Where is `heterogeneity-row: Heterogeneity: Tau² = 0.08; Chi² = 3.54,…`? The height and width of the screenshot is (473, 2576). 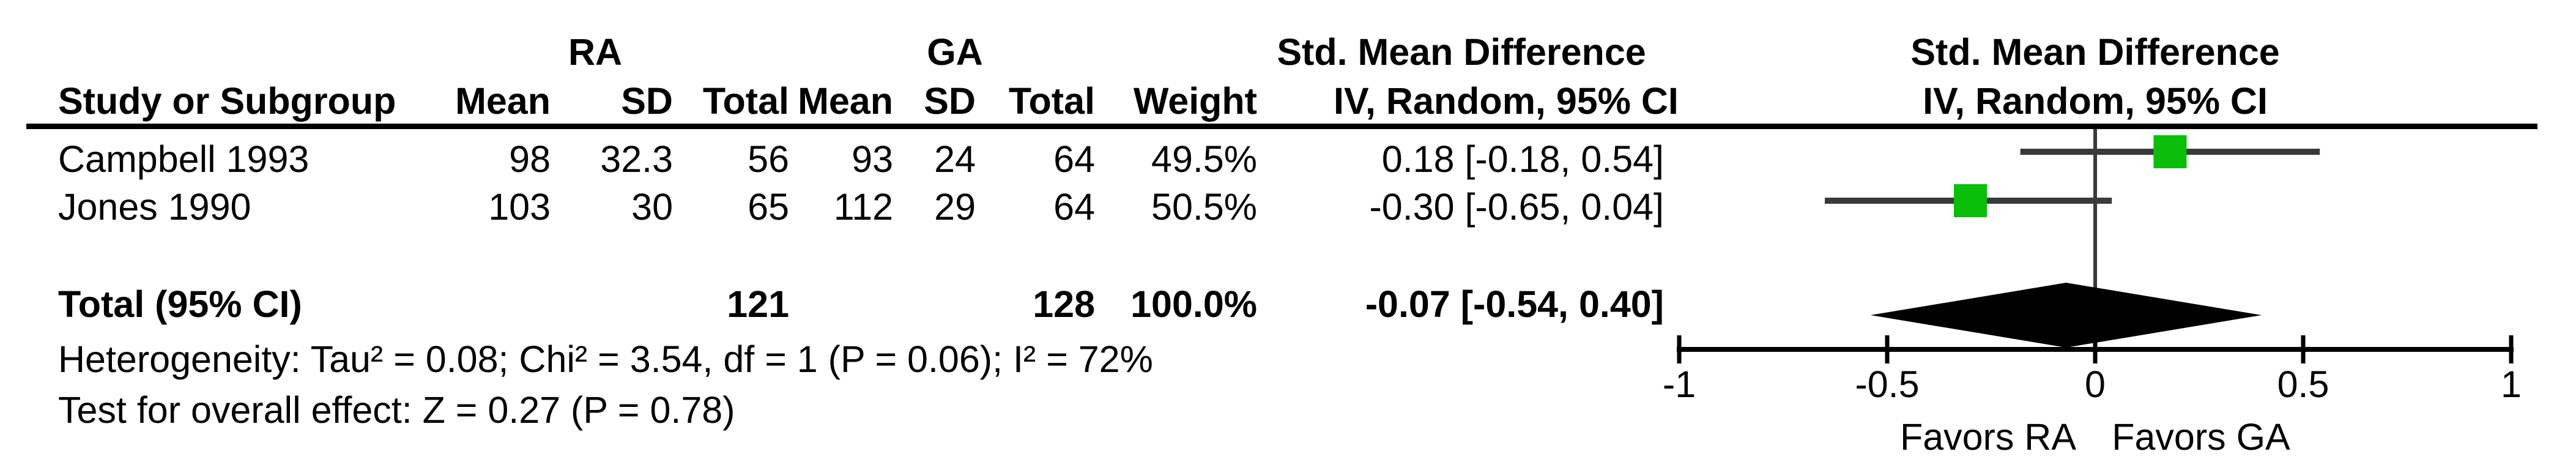
heterogeneity-row: Heterogeneity: Tau² = 0.08; Chi² = 3.54,… is located at coordinates (1288, 359).